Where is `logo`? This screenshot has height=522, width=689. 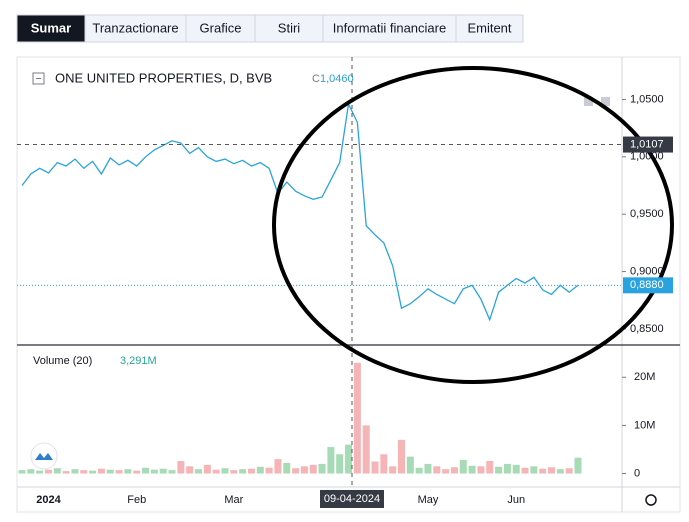
logo is located at coordinates (44, 456).